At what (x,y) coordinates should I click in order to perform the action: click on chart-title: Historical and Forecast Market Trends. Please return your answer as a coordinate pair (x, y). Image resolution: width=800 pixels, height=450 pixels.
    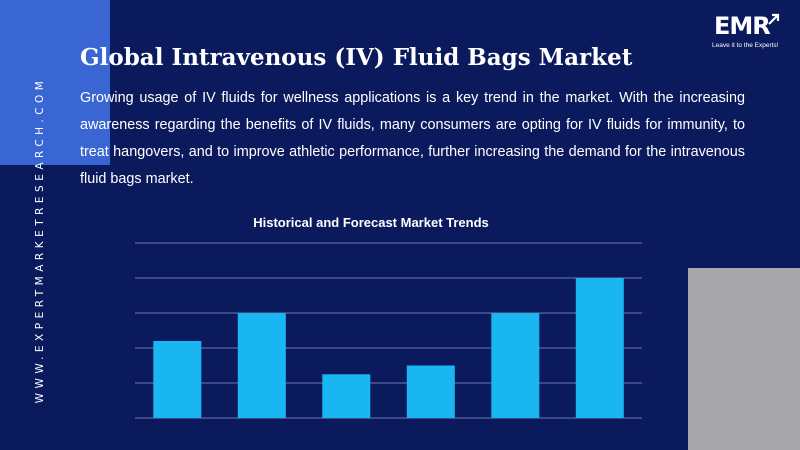
    Looking at the image, I should click on (371, 222).